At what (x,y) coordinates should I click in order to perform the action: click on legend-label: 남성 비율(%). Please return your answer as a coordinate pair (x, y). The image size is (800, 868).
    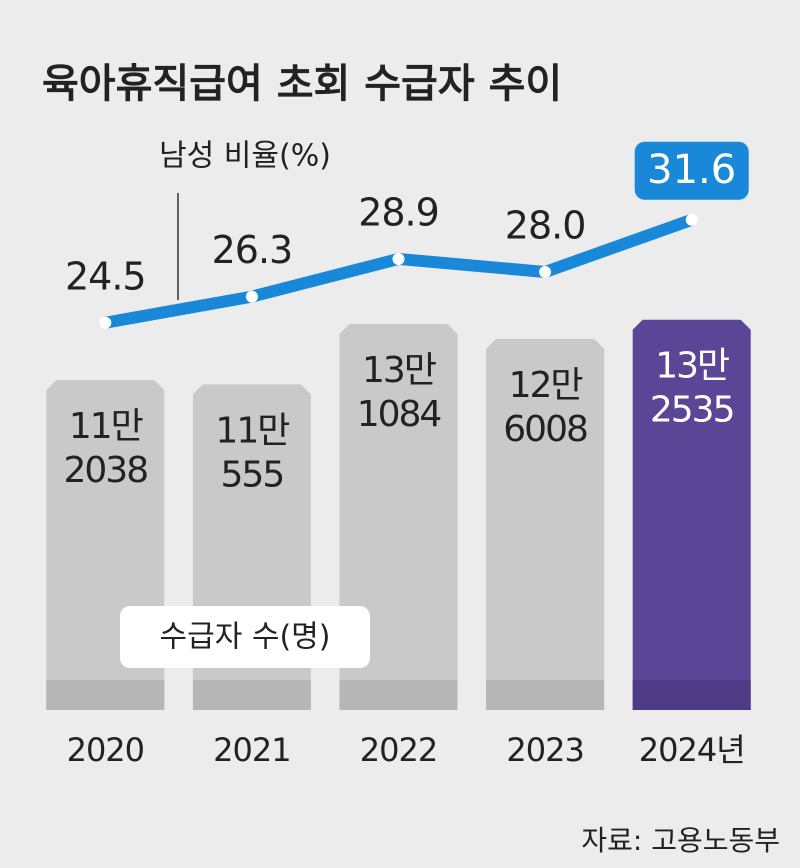
    Looking at the image, I should click on (245, 156).